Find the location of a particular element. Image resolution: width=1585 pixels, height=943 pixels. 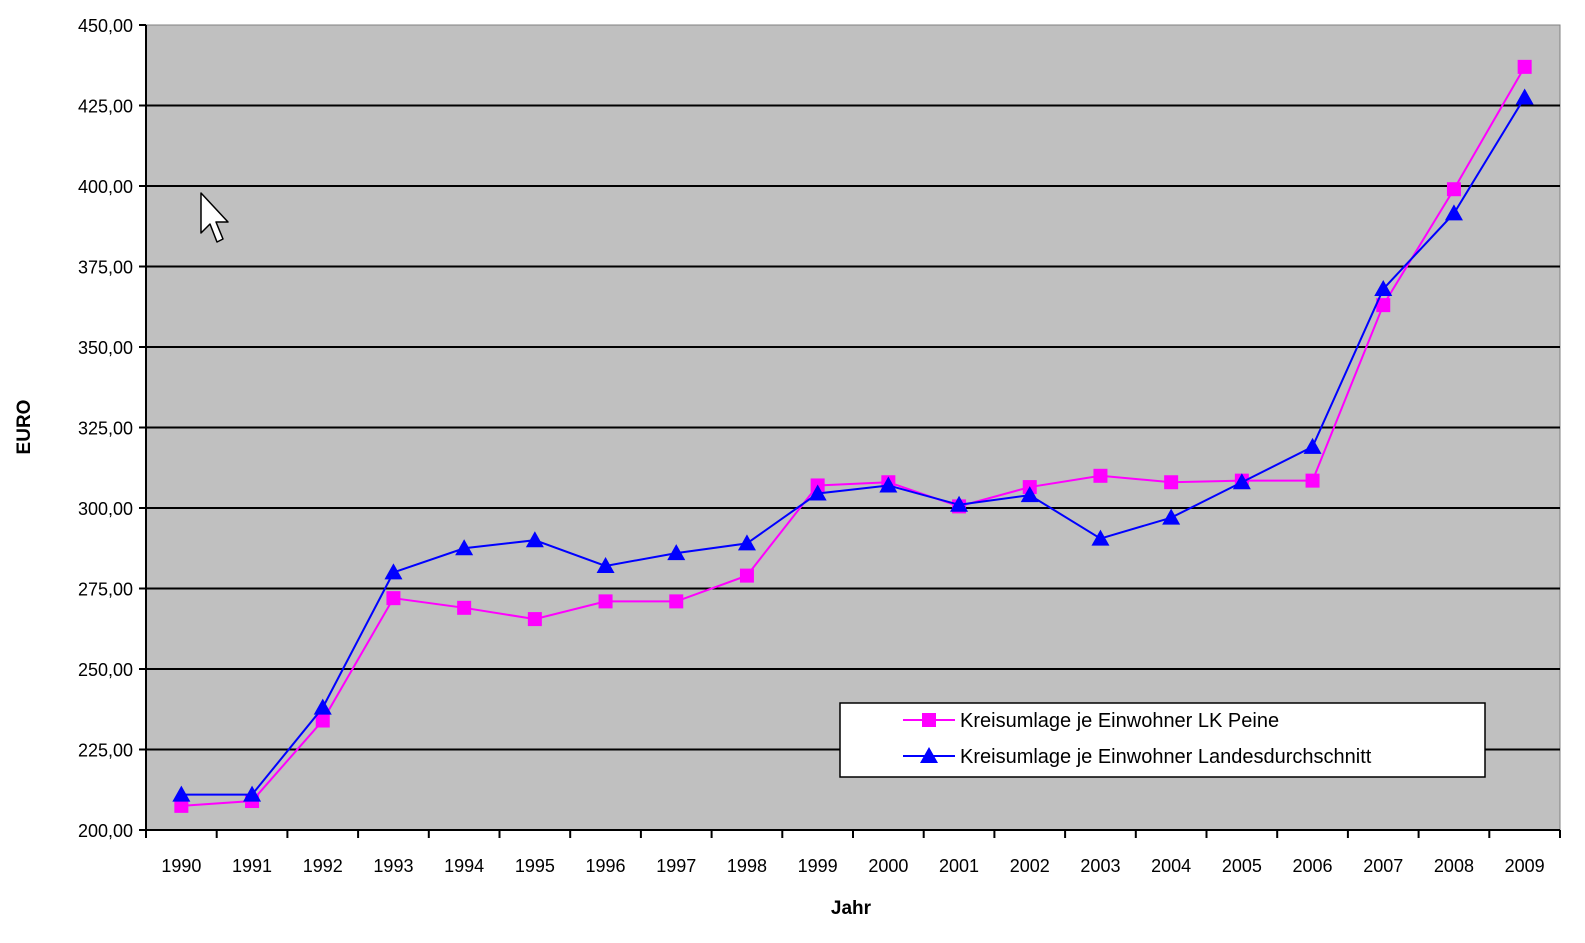

y-tick-label: 425,00 is located at coordinates (105, 107).